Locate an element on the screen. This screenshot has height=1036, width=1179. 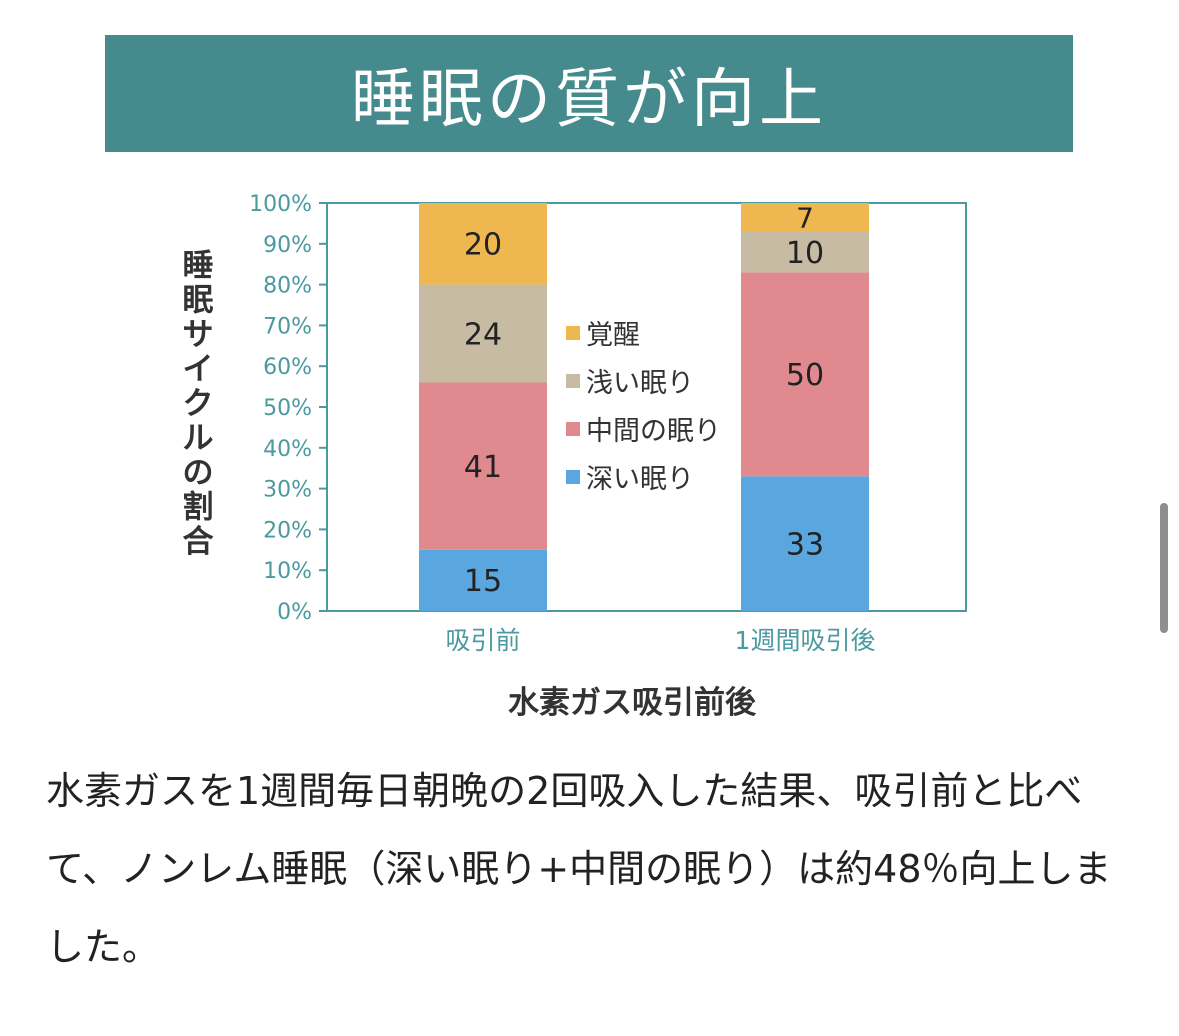
data-label: 24 is located at coordinates (483, 334).